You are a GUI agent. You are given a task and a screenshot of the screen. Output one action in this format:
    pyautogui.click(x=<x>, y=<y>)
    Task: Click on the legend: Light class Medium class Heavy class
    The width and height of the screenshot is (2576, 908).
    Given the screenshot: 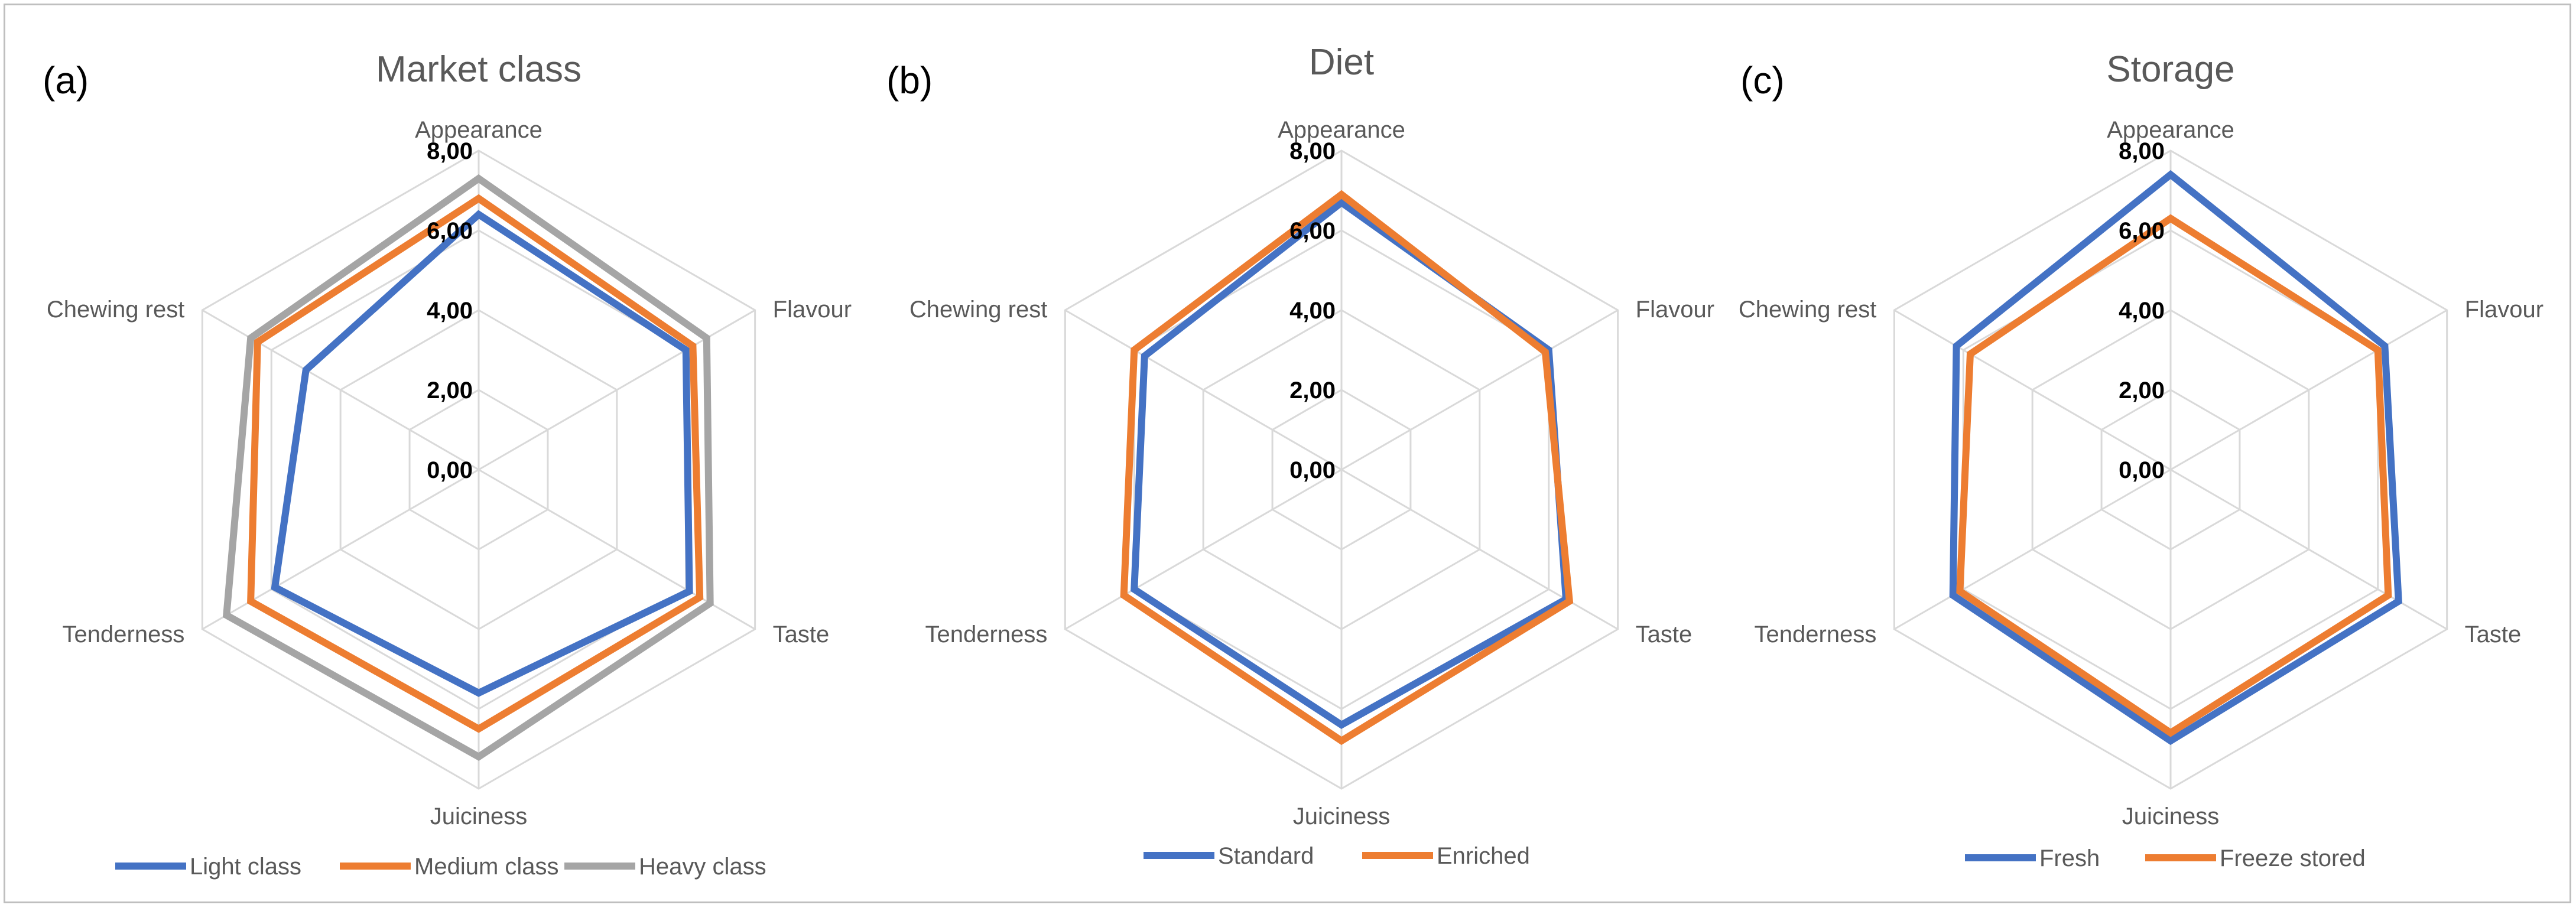 What is the action you would take?
    pyautogui.click(x=440, y=867)
    